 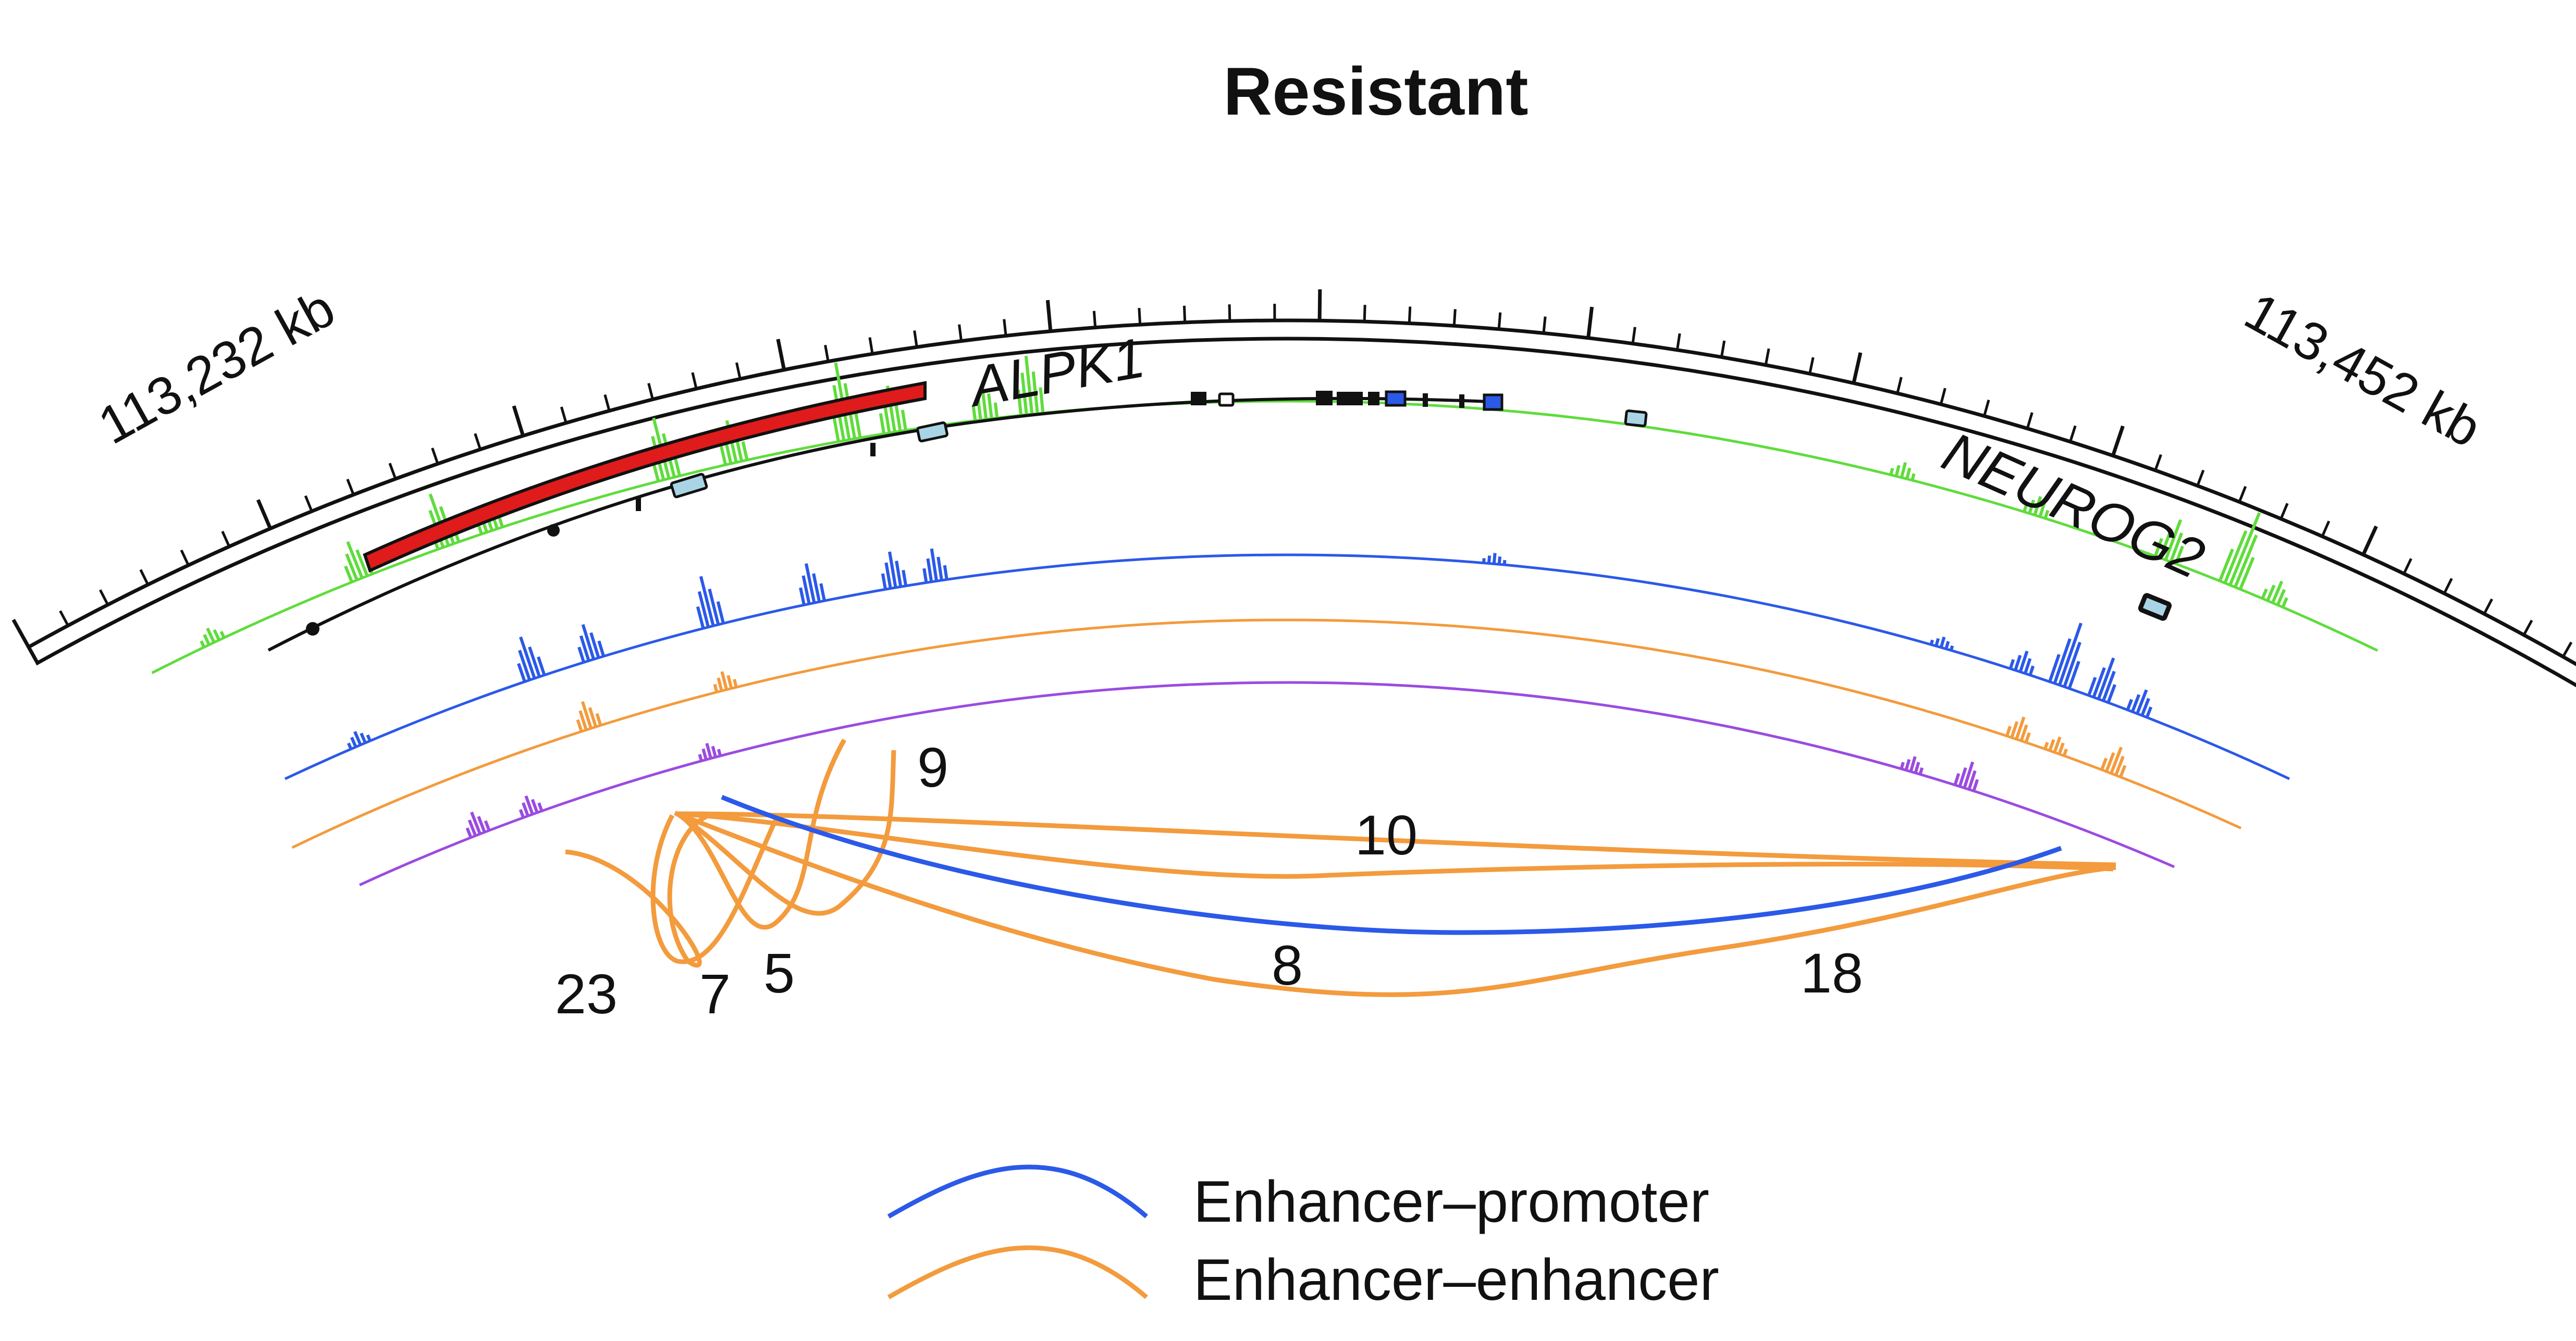 I want to click on interaction-arcs, so click(x=1340, y=867).